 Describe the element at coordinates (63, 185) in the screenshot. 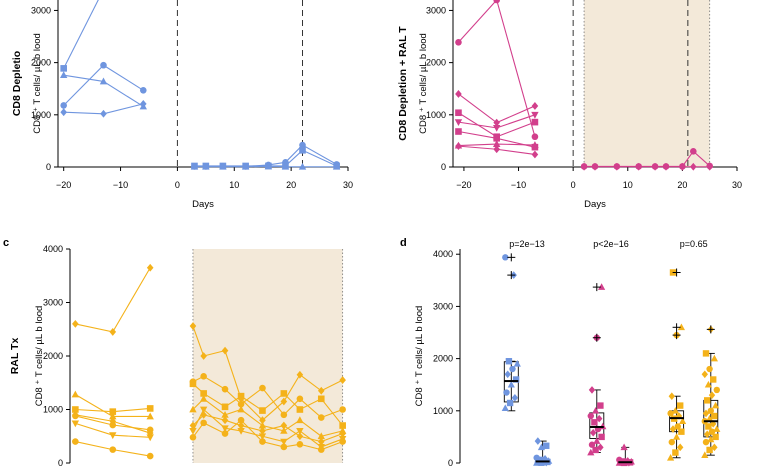

I see `x-tick-label: −20` at that location.